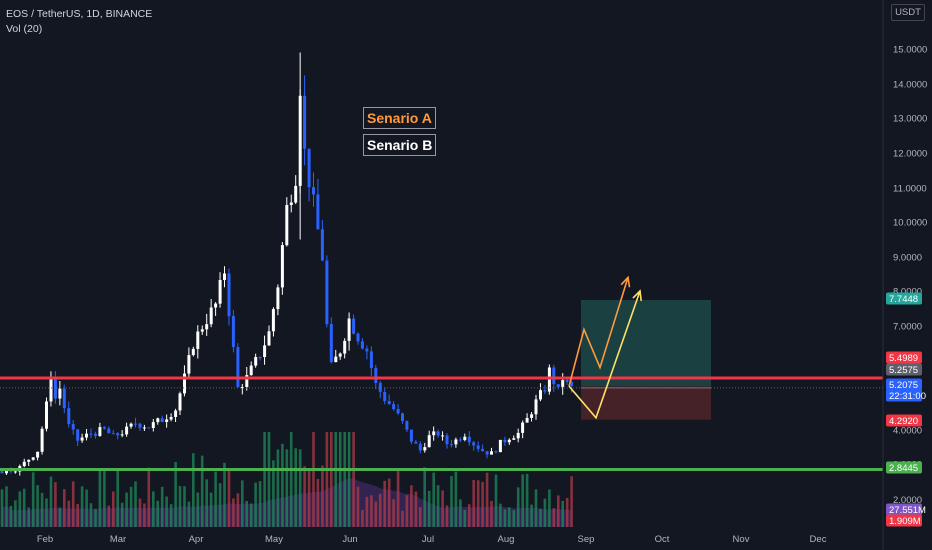 The width and height of the screenshot is (932, 550). I want to click on time-axis-label: Aug, so click(506, 539).